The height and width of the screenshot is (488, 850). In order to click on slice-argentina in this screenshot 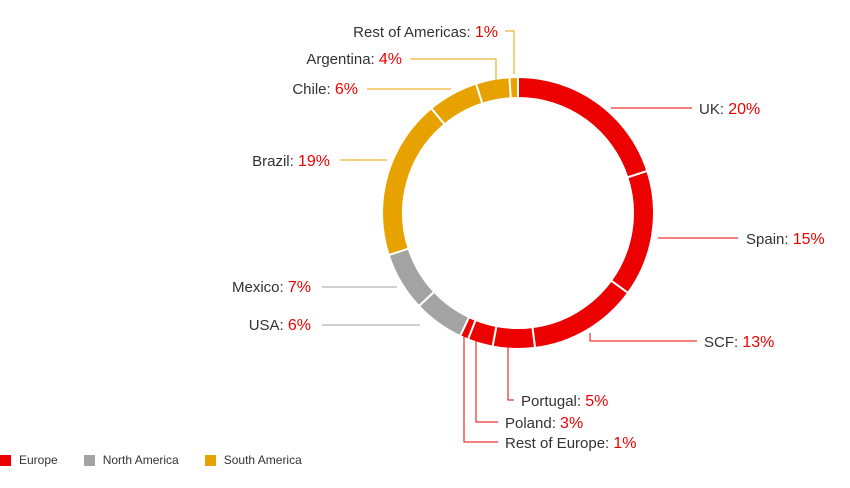, I will do `click(493, 90)`.